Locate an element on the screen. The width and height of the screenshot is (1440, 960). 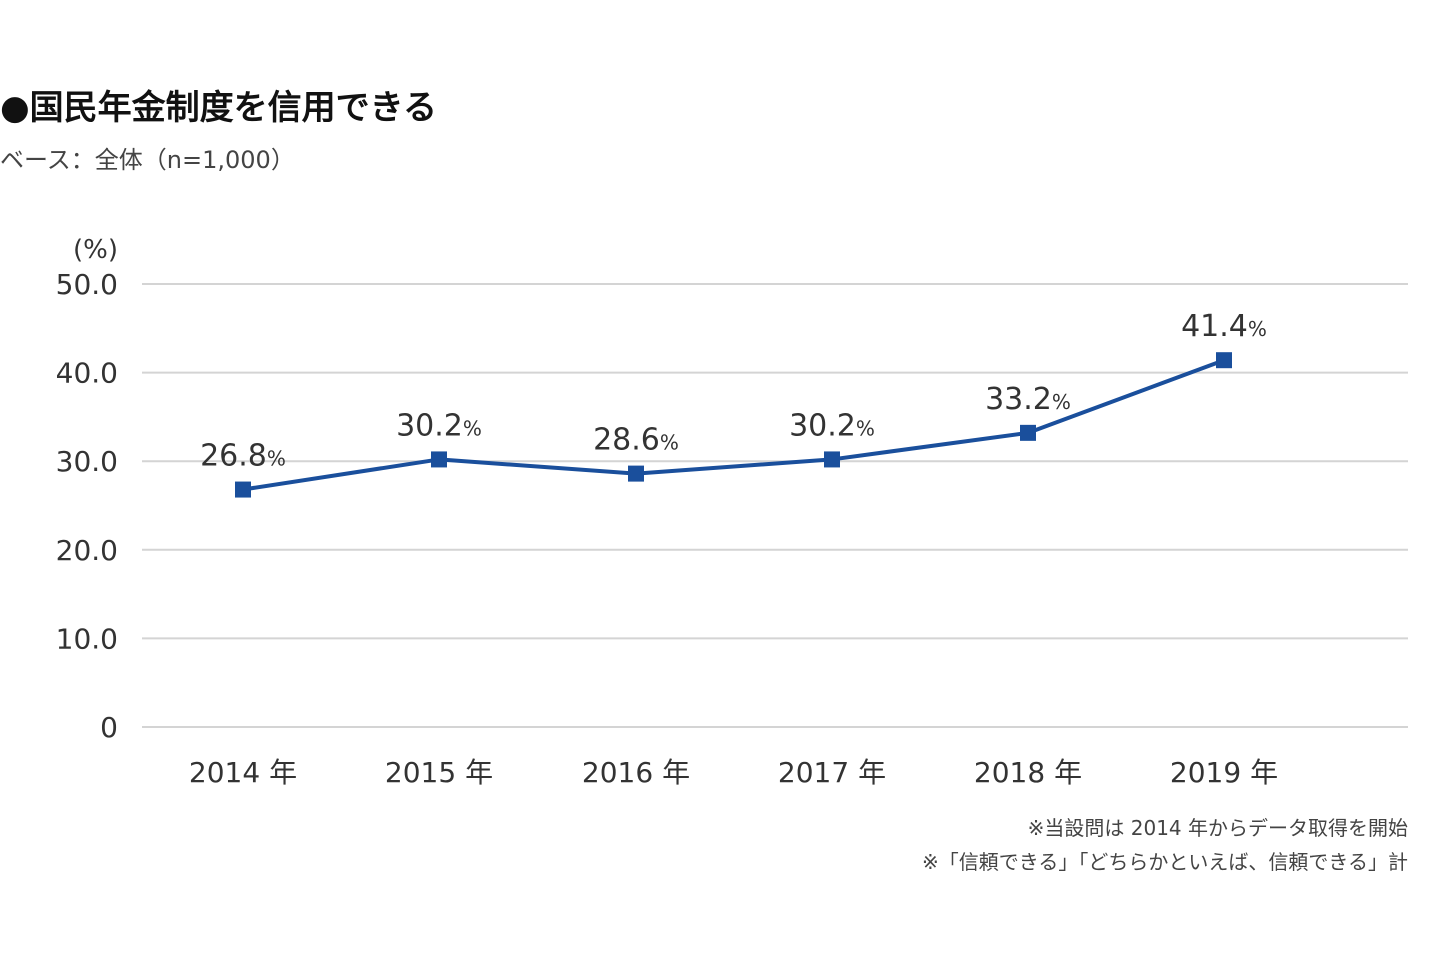
y-axis-label: (%) is located at coordinates (95, 250).